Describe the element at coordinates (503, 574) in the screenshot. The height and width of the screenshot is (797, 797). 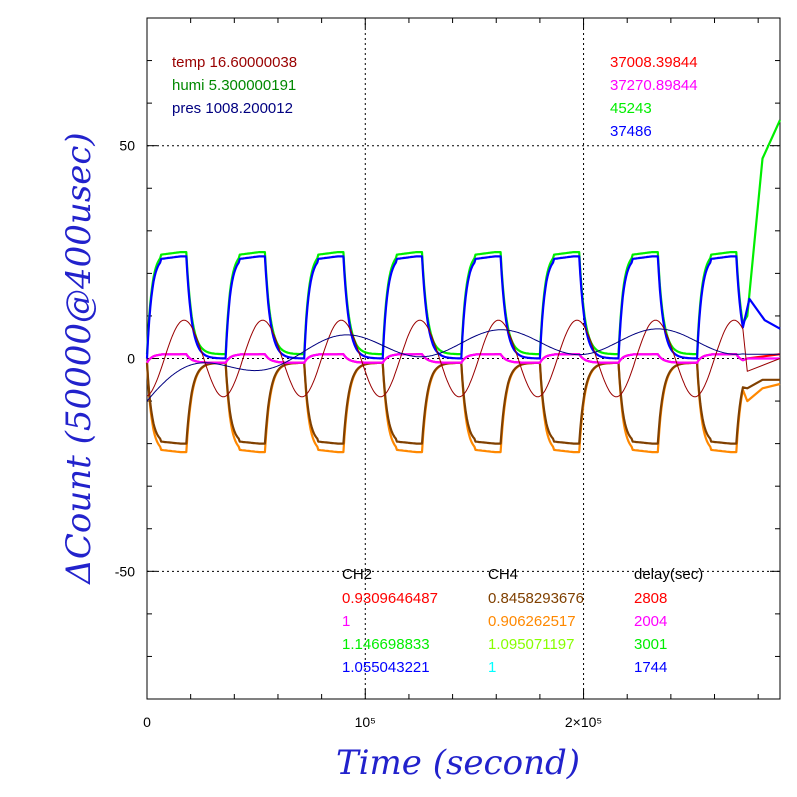
I see `table-header-ch4: CH4` at that location.